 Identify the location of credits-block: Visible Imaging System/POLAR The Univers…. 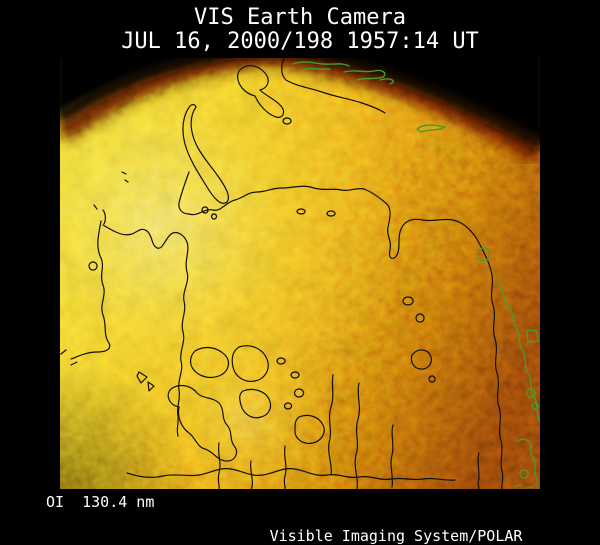
(396, 520).